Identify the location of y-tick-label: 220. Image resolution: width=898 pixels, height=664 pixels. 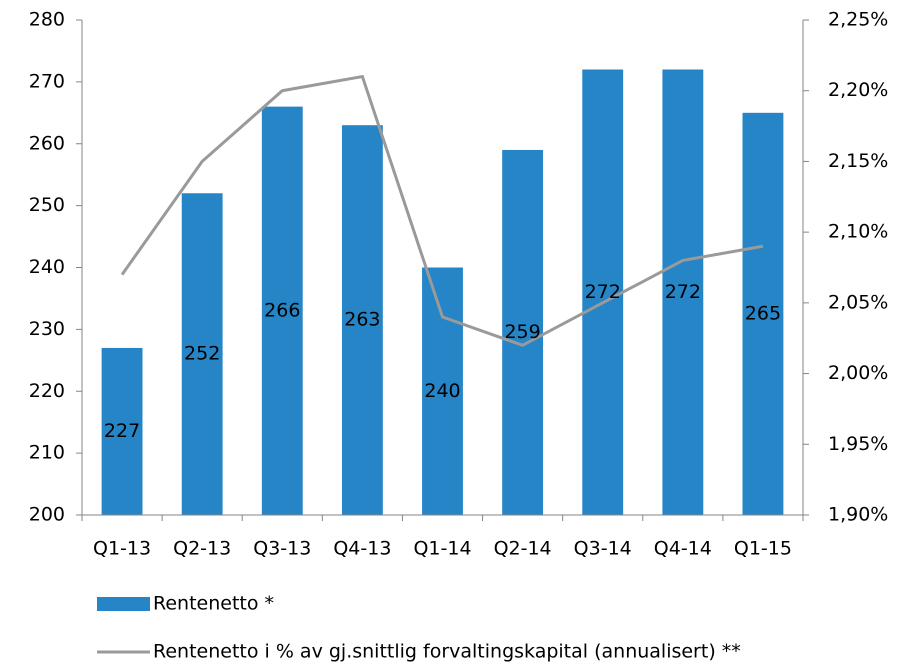
(47, 391).